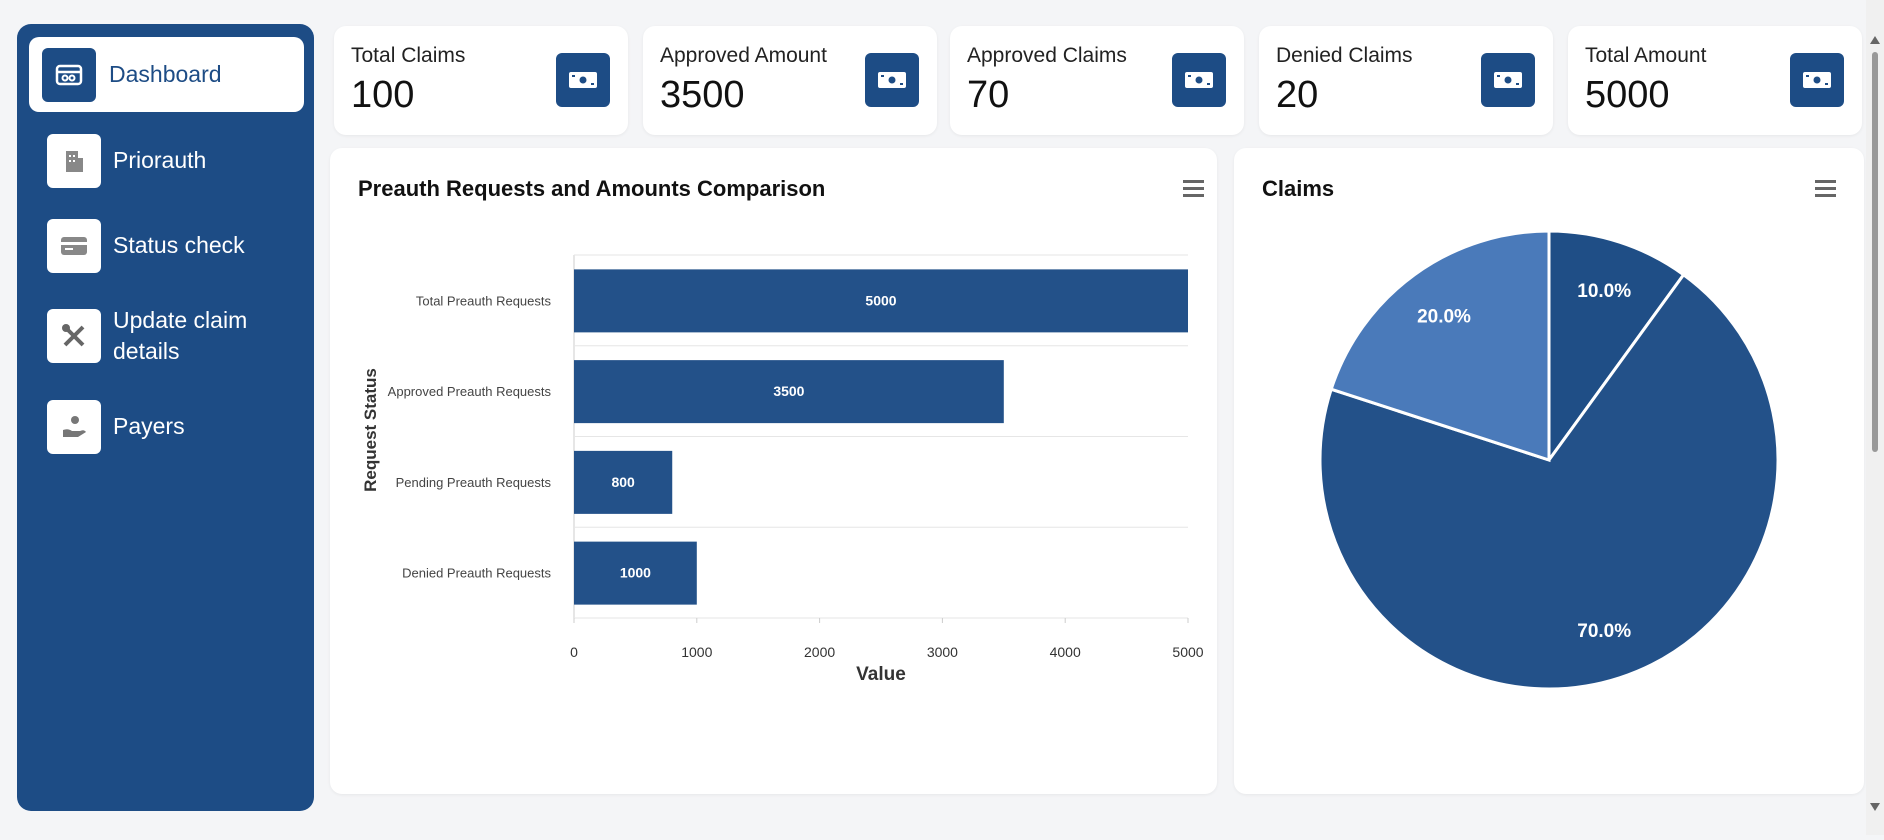 This screenshot has width=1884, height=840. I want to click on stat-card: Approved Amount 3500, so click(790, 80).